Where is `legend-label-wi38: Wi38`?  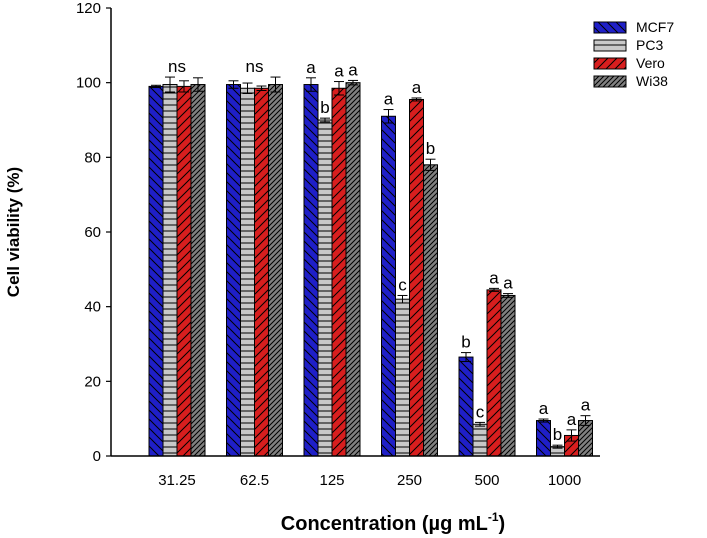 legend-label-wi38: Wi38 is located at coordinates (652, 81).